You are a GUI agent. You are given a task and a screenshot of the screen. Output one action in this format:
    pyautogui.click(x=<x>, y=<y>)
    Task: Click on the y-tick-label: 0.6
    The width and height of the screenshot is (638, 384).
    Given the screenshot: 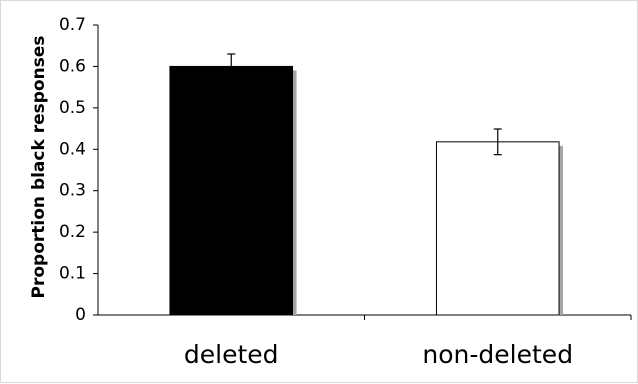 What is the action you would take?
    pyautogui.click(x=72, y=66)
    